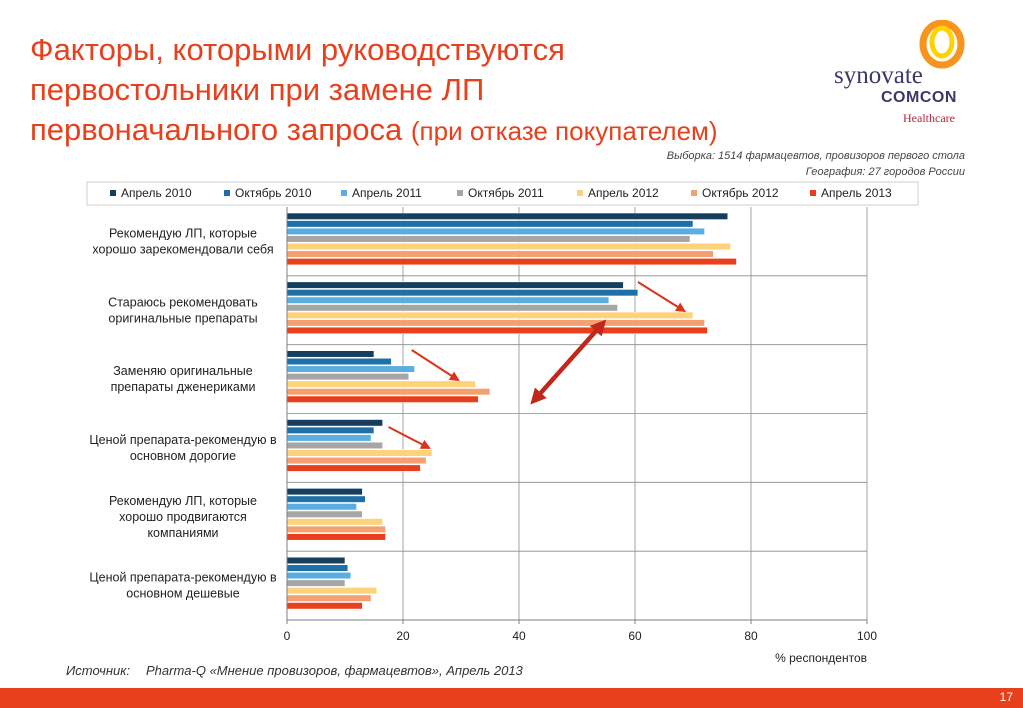 The height and width of the screenshot is (708, 1023). Describe the element at coordinates (867, 636) in the screenshot. I see `x-tick-label-100: 100` at that location.